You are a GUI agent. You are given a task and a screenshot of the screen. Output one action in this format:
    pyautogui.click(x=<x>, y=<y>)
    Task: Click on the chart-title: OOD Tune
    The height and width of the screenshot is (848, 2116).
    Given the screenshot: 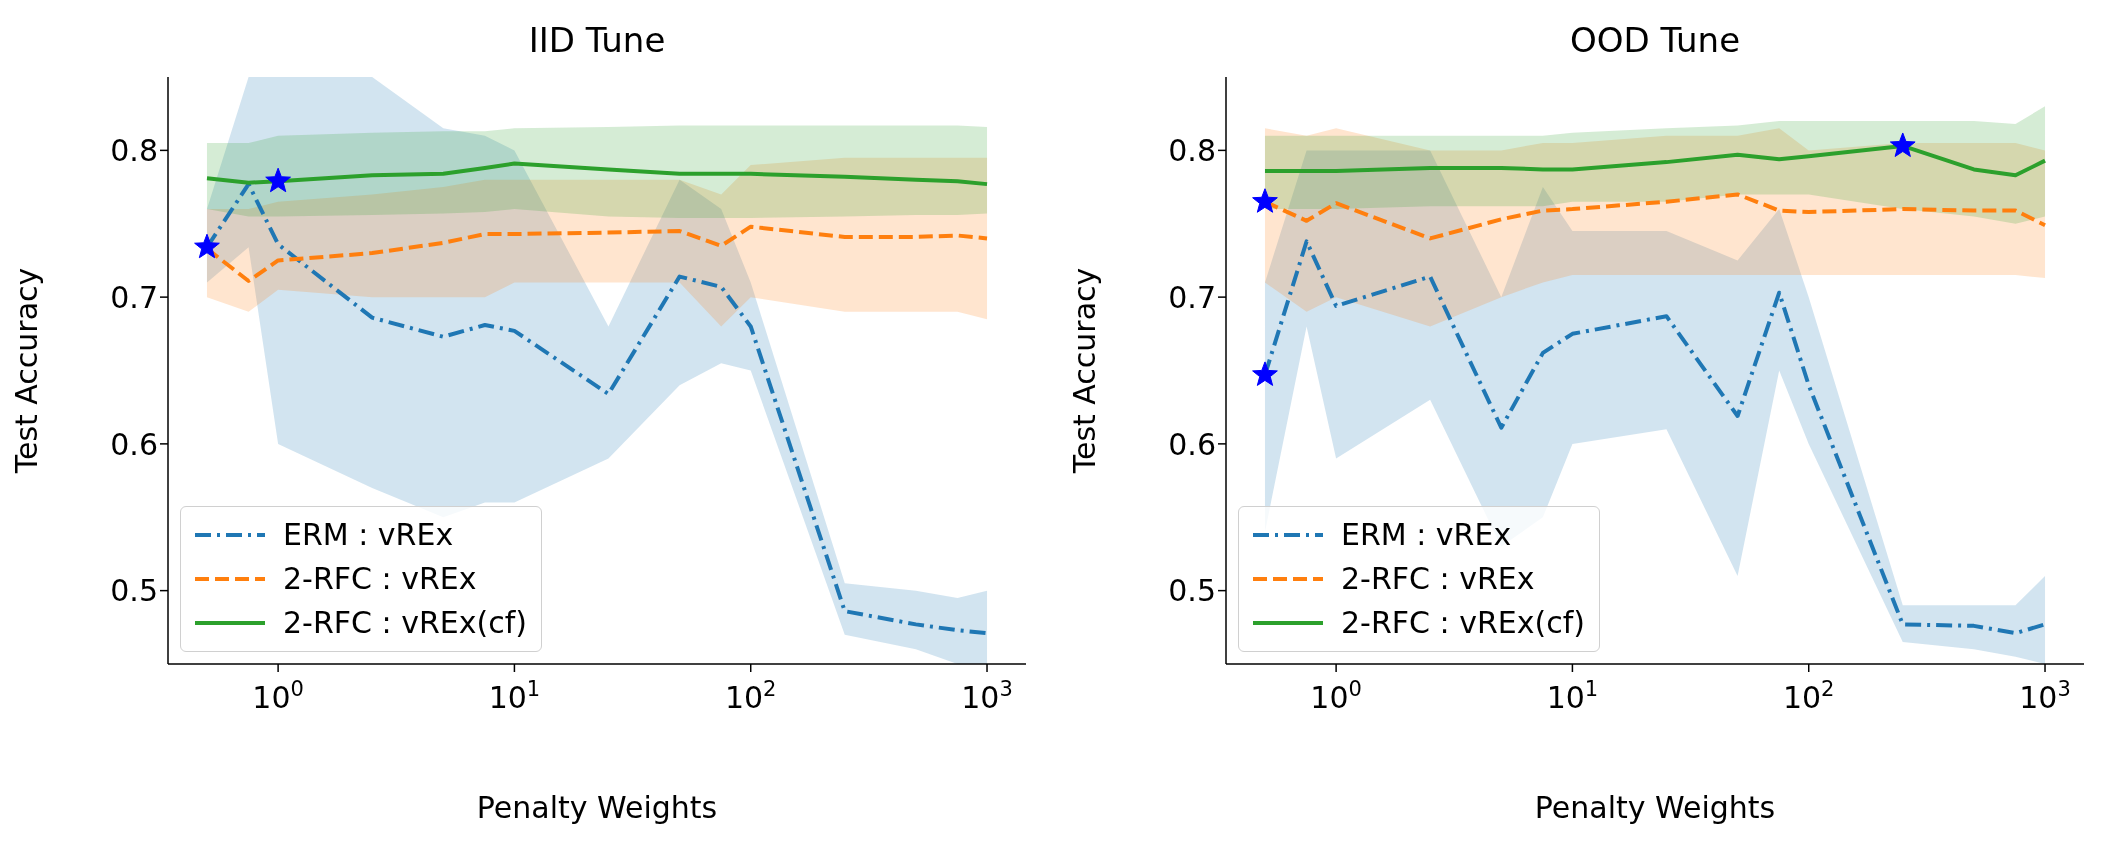 What is the action you would take?
    pyautogui.click(x=1655, y=40)
    